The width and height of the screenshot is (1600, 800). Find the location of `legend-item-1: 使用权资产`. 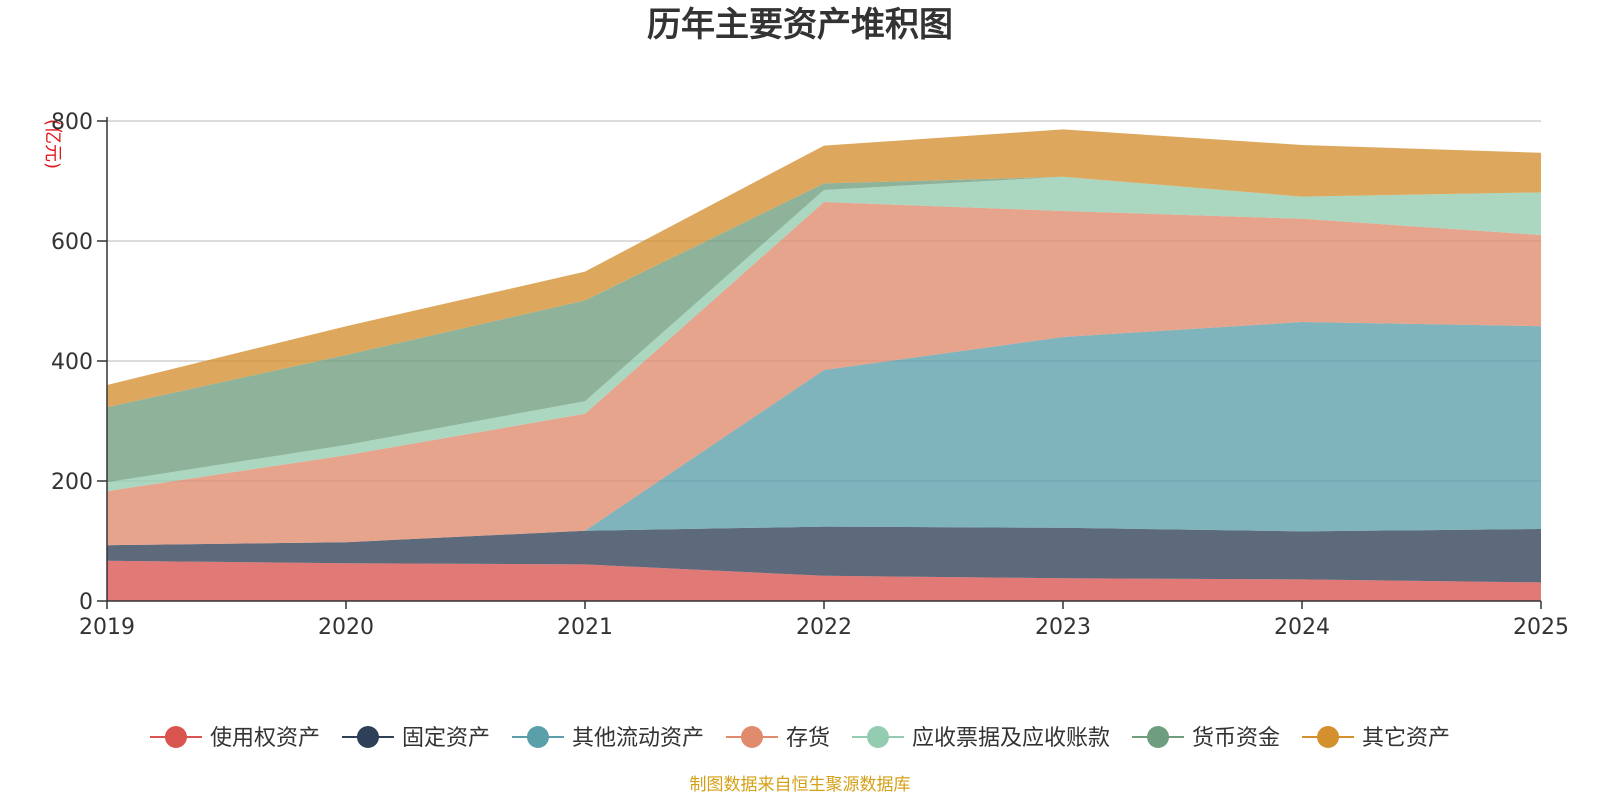

legend-item-1: 使用权资产 is located at coordinates (234, 738).